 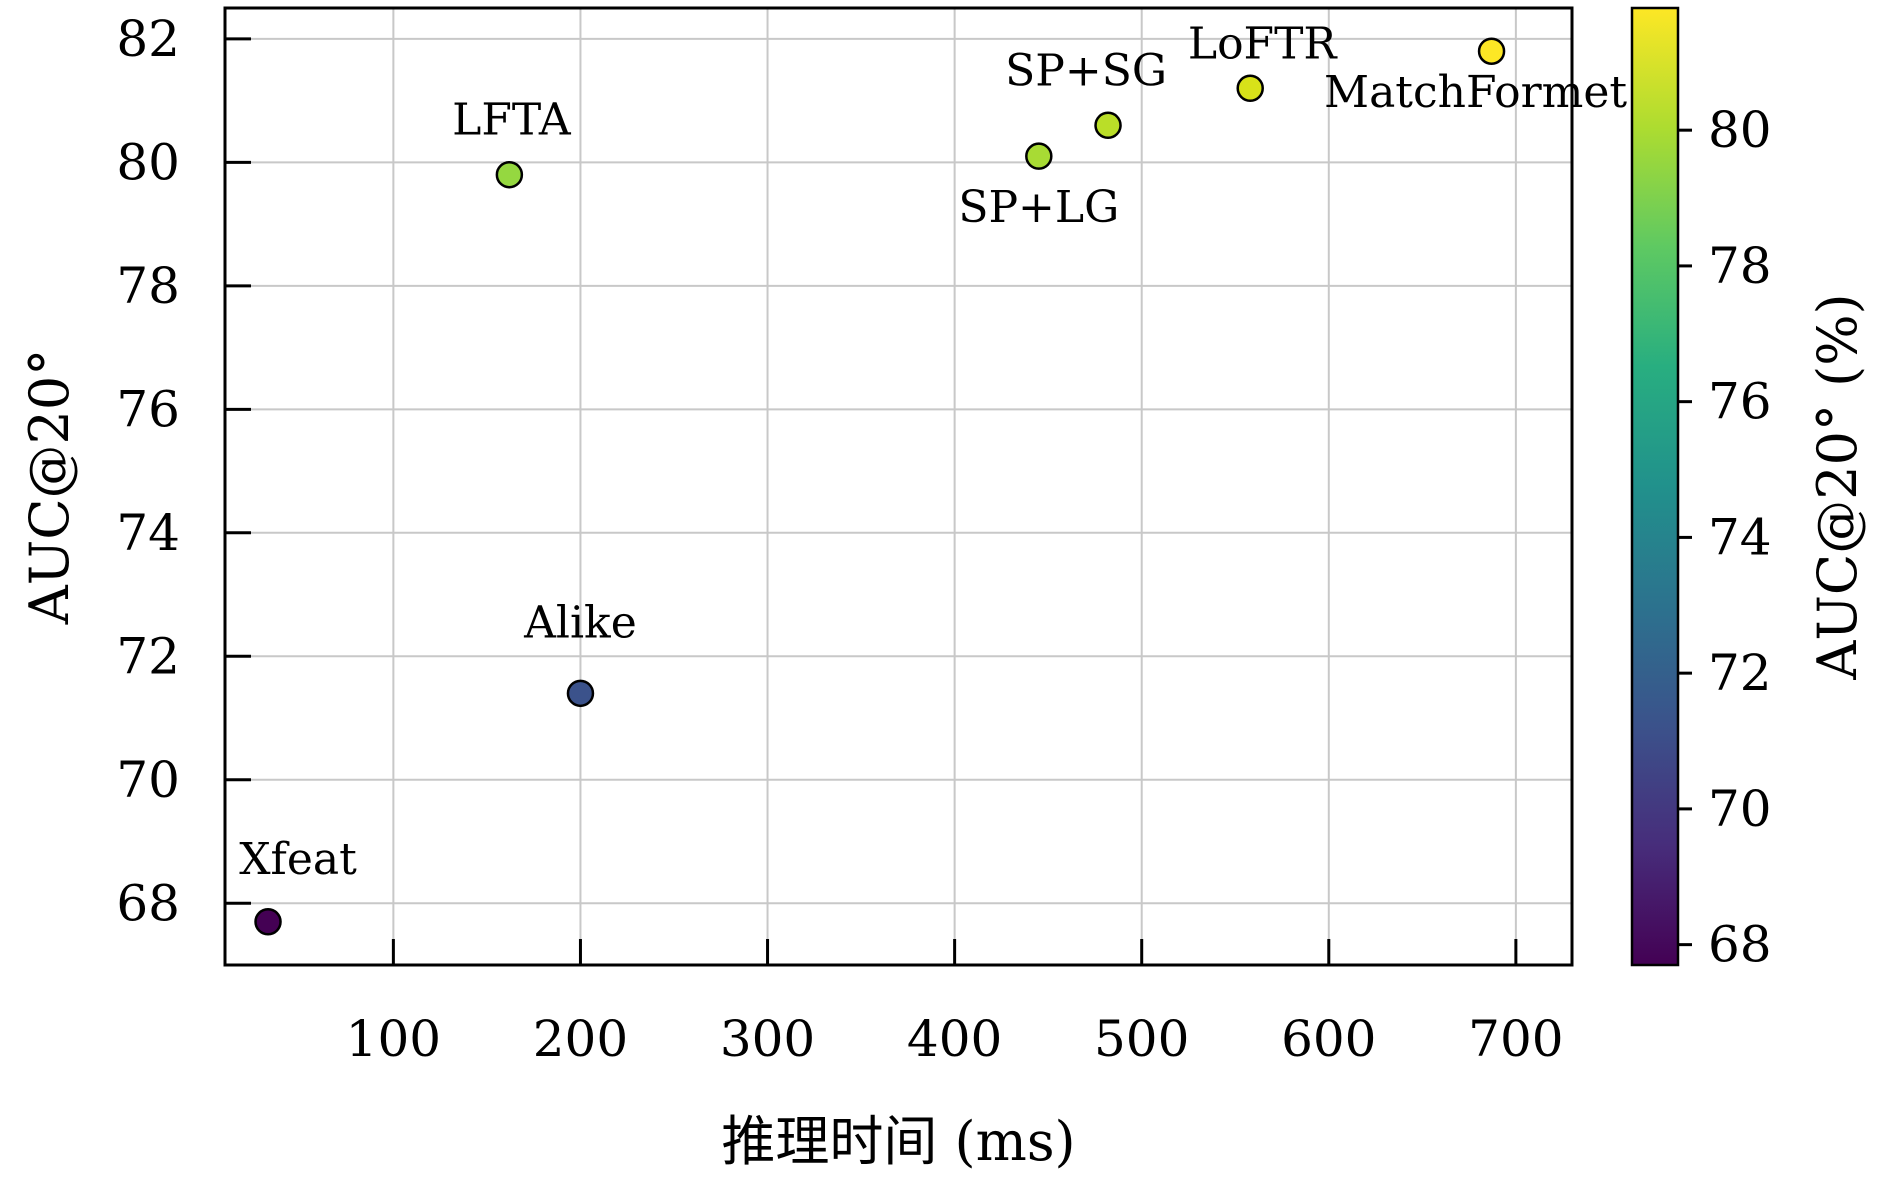 What do you see at coordinates (1740, 266) in the screenshot?
I see `colorbar-tick-label: 78` at bounding box center [1740, 266].